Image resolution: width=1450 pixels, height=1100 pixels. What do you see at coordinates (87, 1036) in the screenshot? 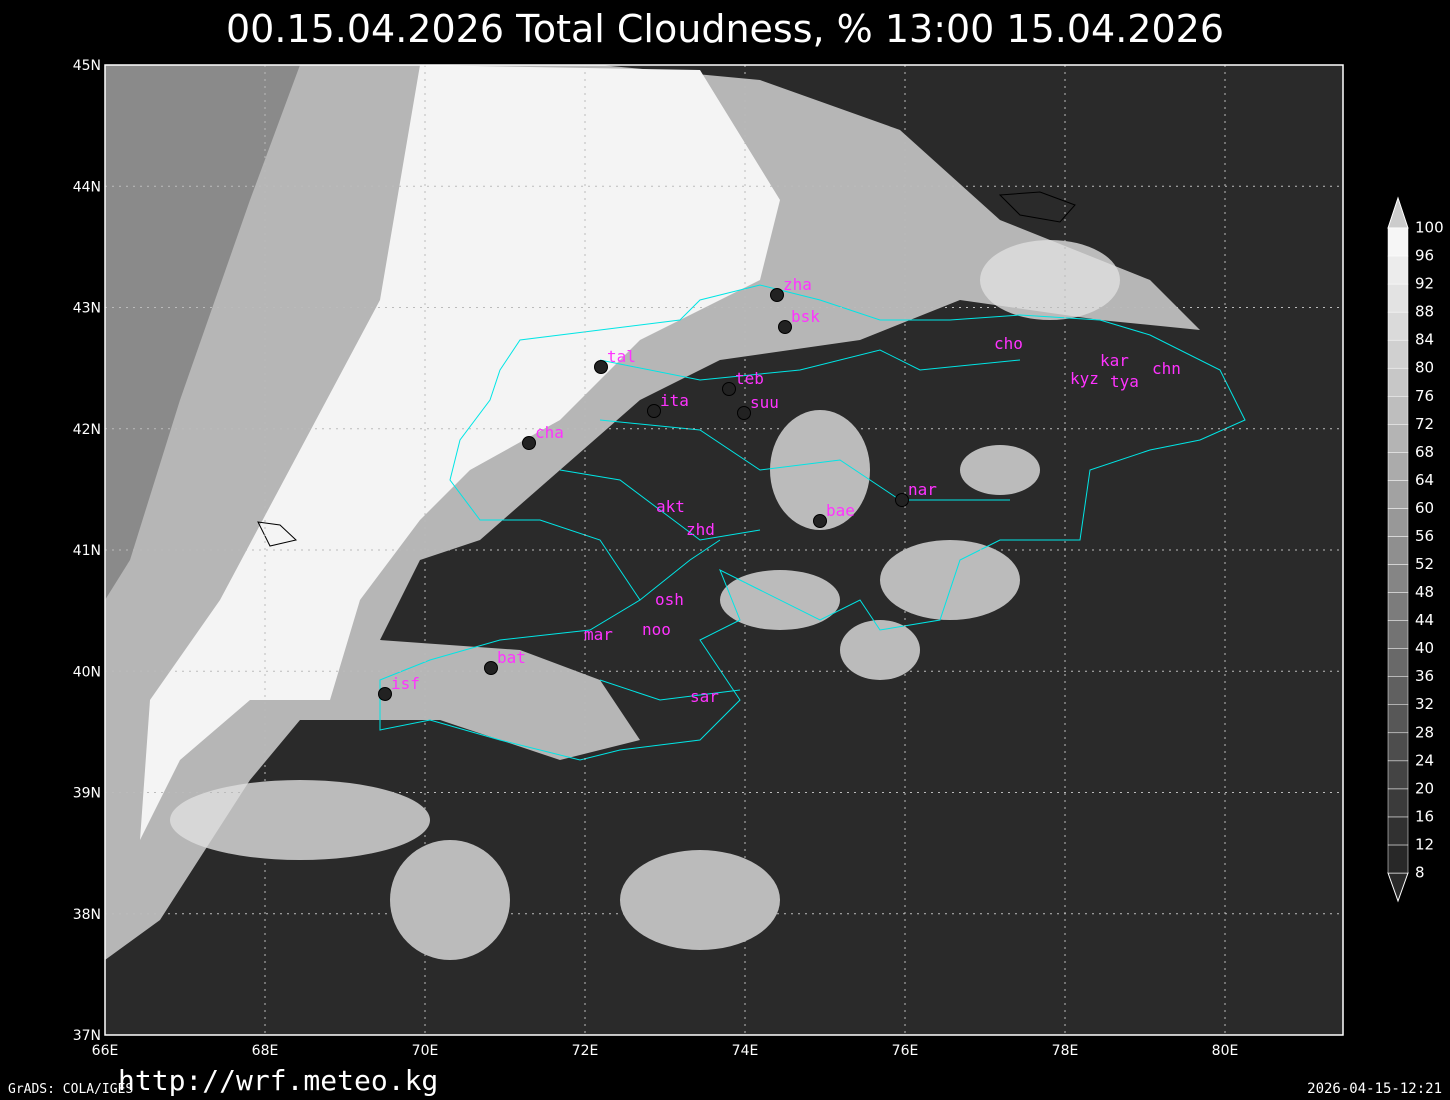
I see `lat-label: 37N` at bounding box center [87, 1036].